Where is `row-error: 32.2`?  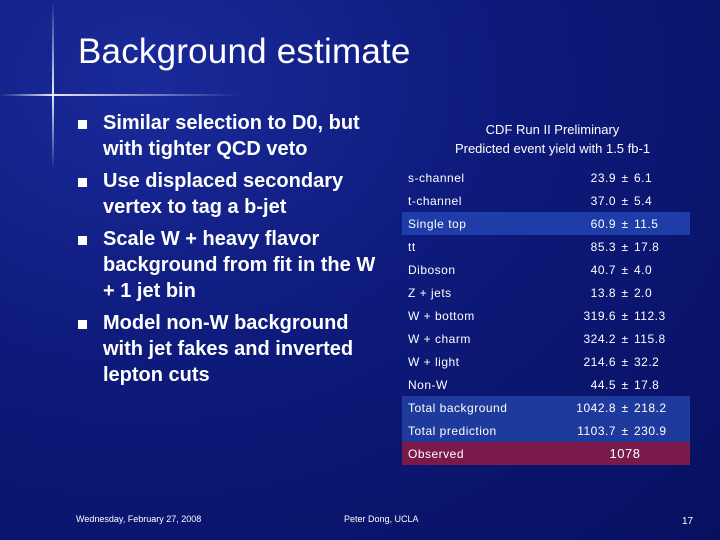 row-error: 32.2 is located at coordinates (647, 361).